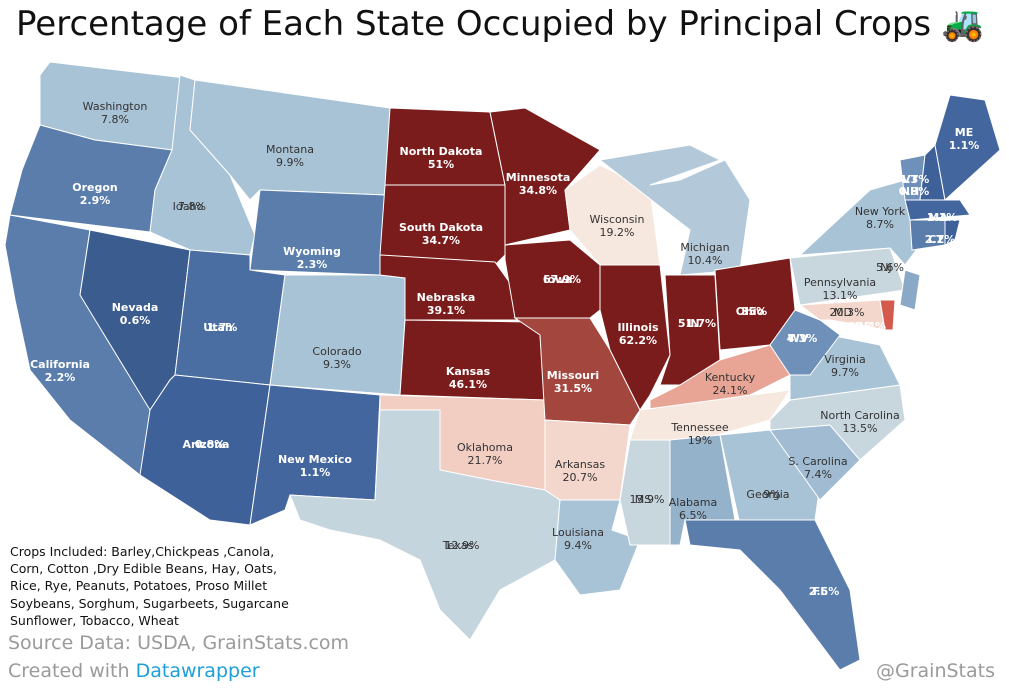 Image resolution: width=1009 pixels, height=694 pixels. What do you see at coordinates (315, 459) in the screenshot?
I see `state-name: New Mexico` at bounding box center [315, 459].